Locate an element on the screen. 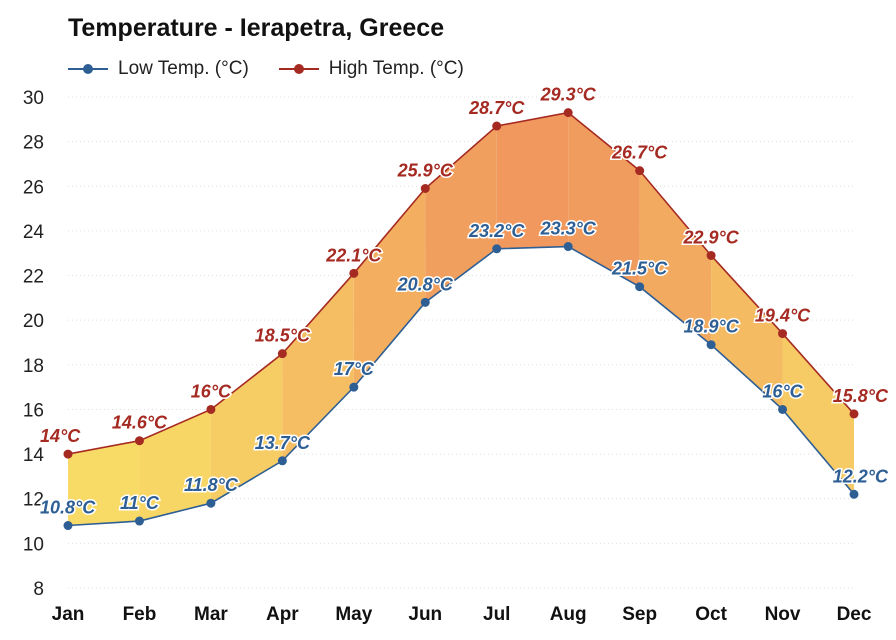  x-tick-label: May is located at coordinates (353, 614).